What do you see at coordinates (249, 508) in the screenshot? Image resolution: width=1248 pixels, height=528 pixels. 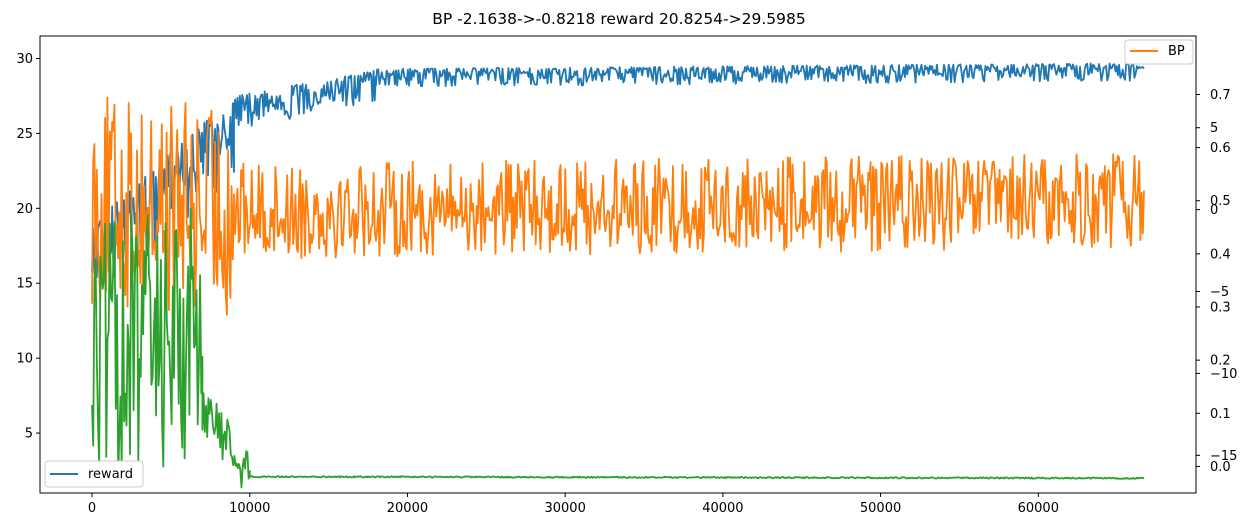 I see `x-tick-label: 10000` at bounding box center [249, 508].